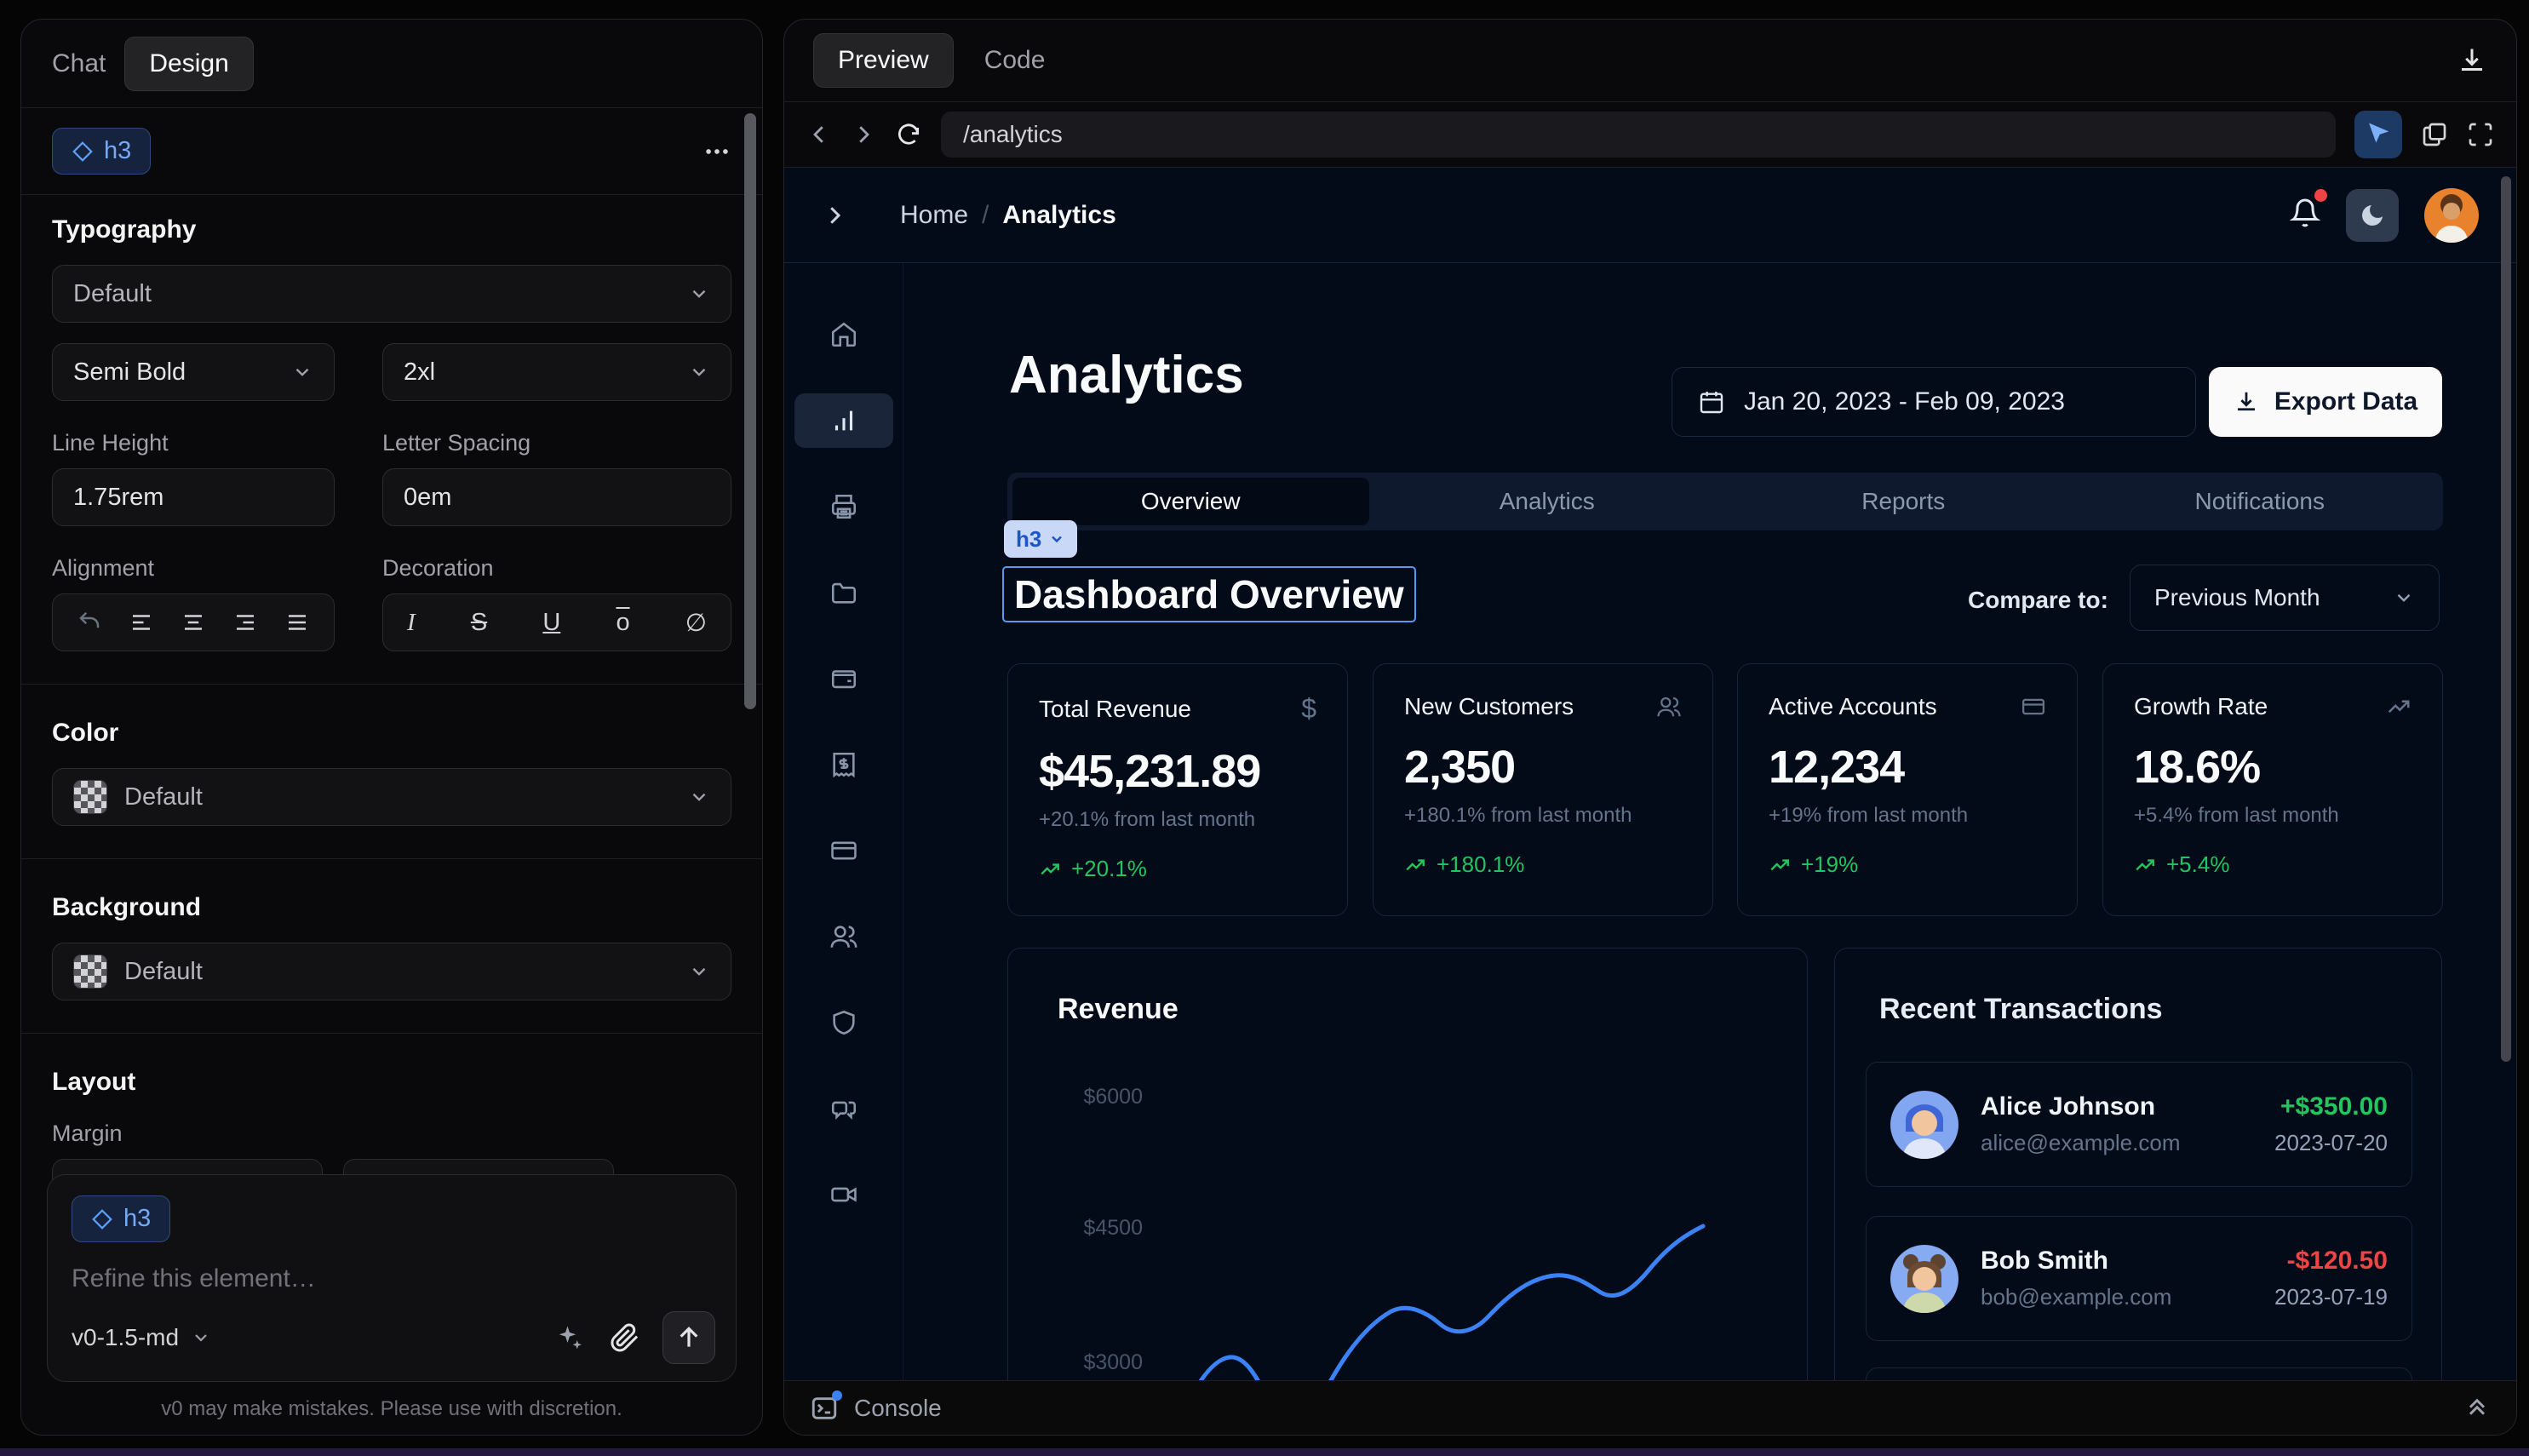 This screenshot has width=2529, height=1456. Describe the element at coordinates (391, 294) in the screenshot. I see `font-family-select: Default` at that location.